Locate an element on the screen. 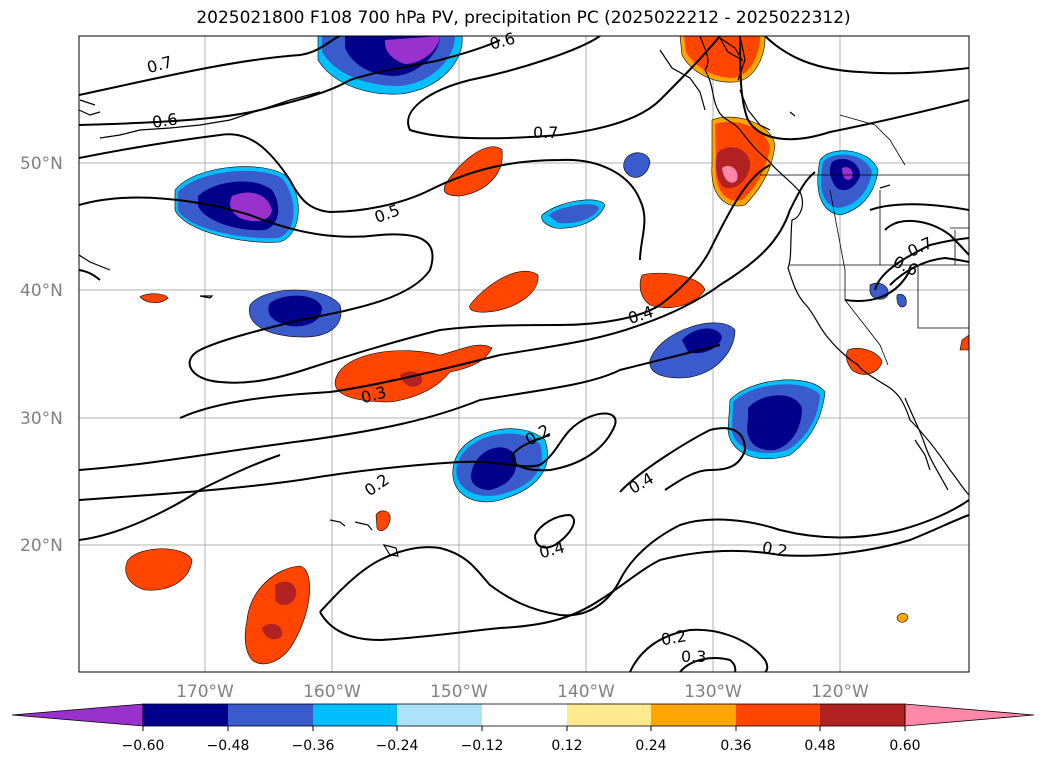 The image size is (1047, 765). colorbar-tick: 0.36 is located at coordinates (735, 746).